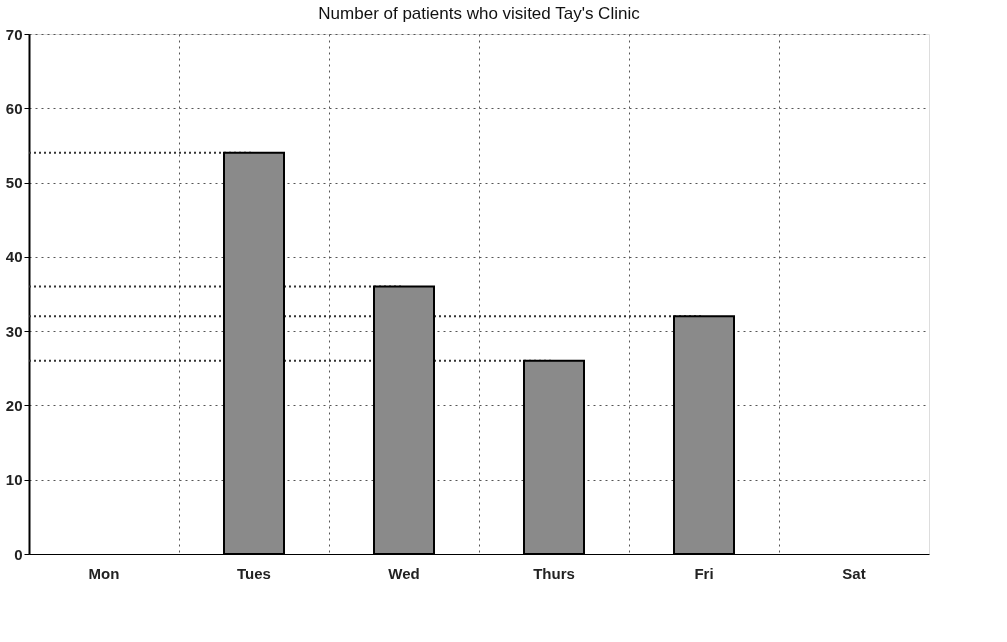  Describe the element at coordinates (14, 331) in the screenshot. I see `y-tick-label: 30` at that location.